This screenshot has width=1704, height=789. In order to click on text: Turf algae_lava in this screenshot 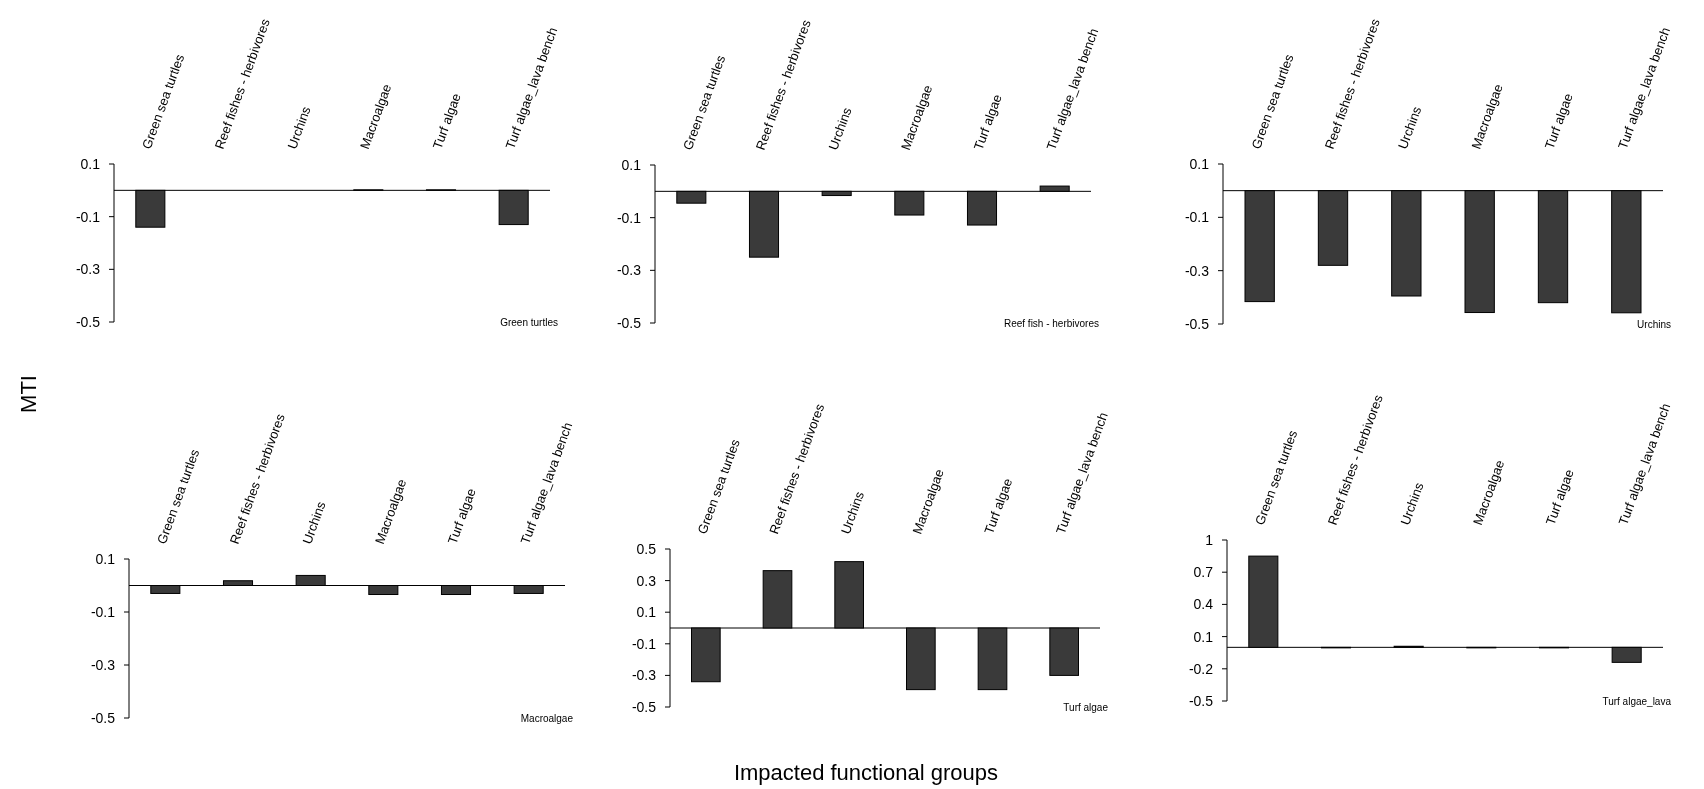, I will do `click(1637, 701)`.